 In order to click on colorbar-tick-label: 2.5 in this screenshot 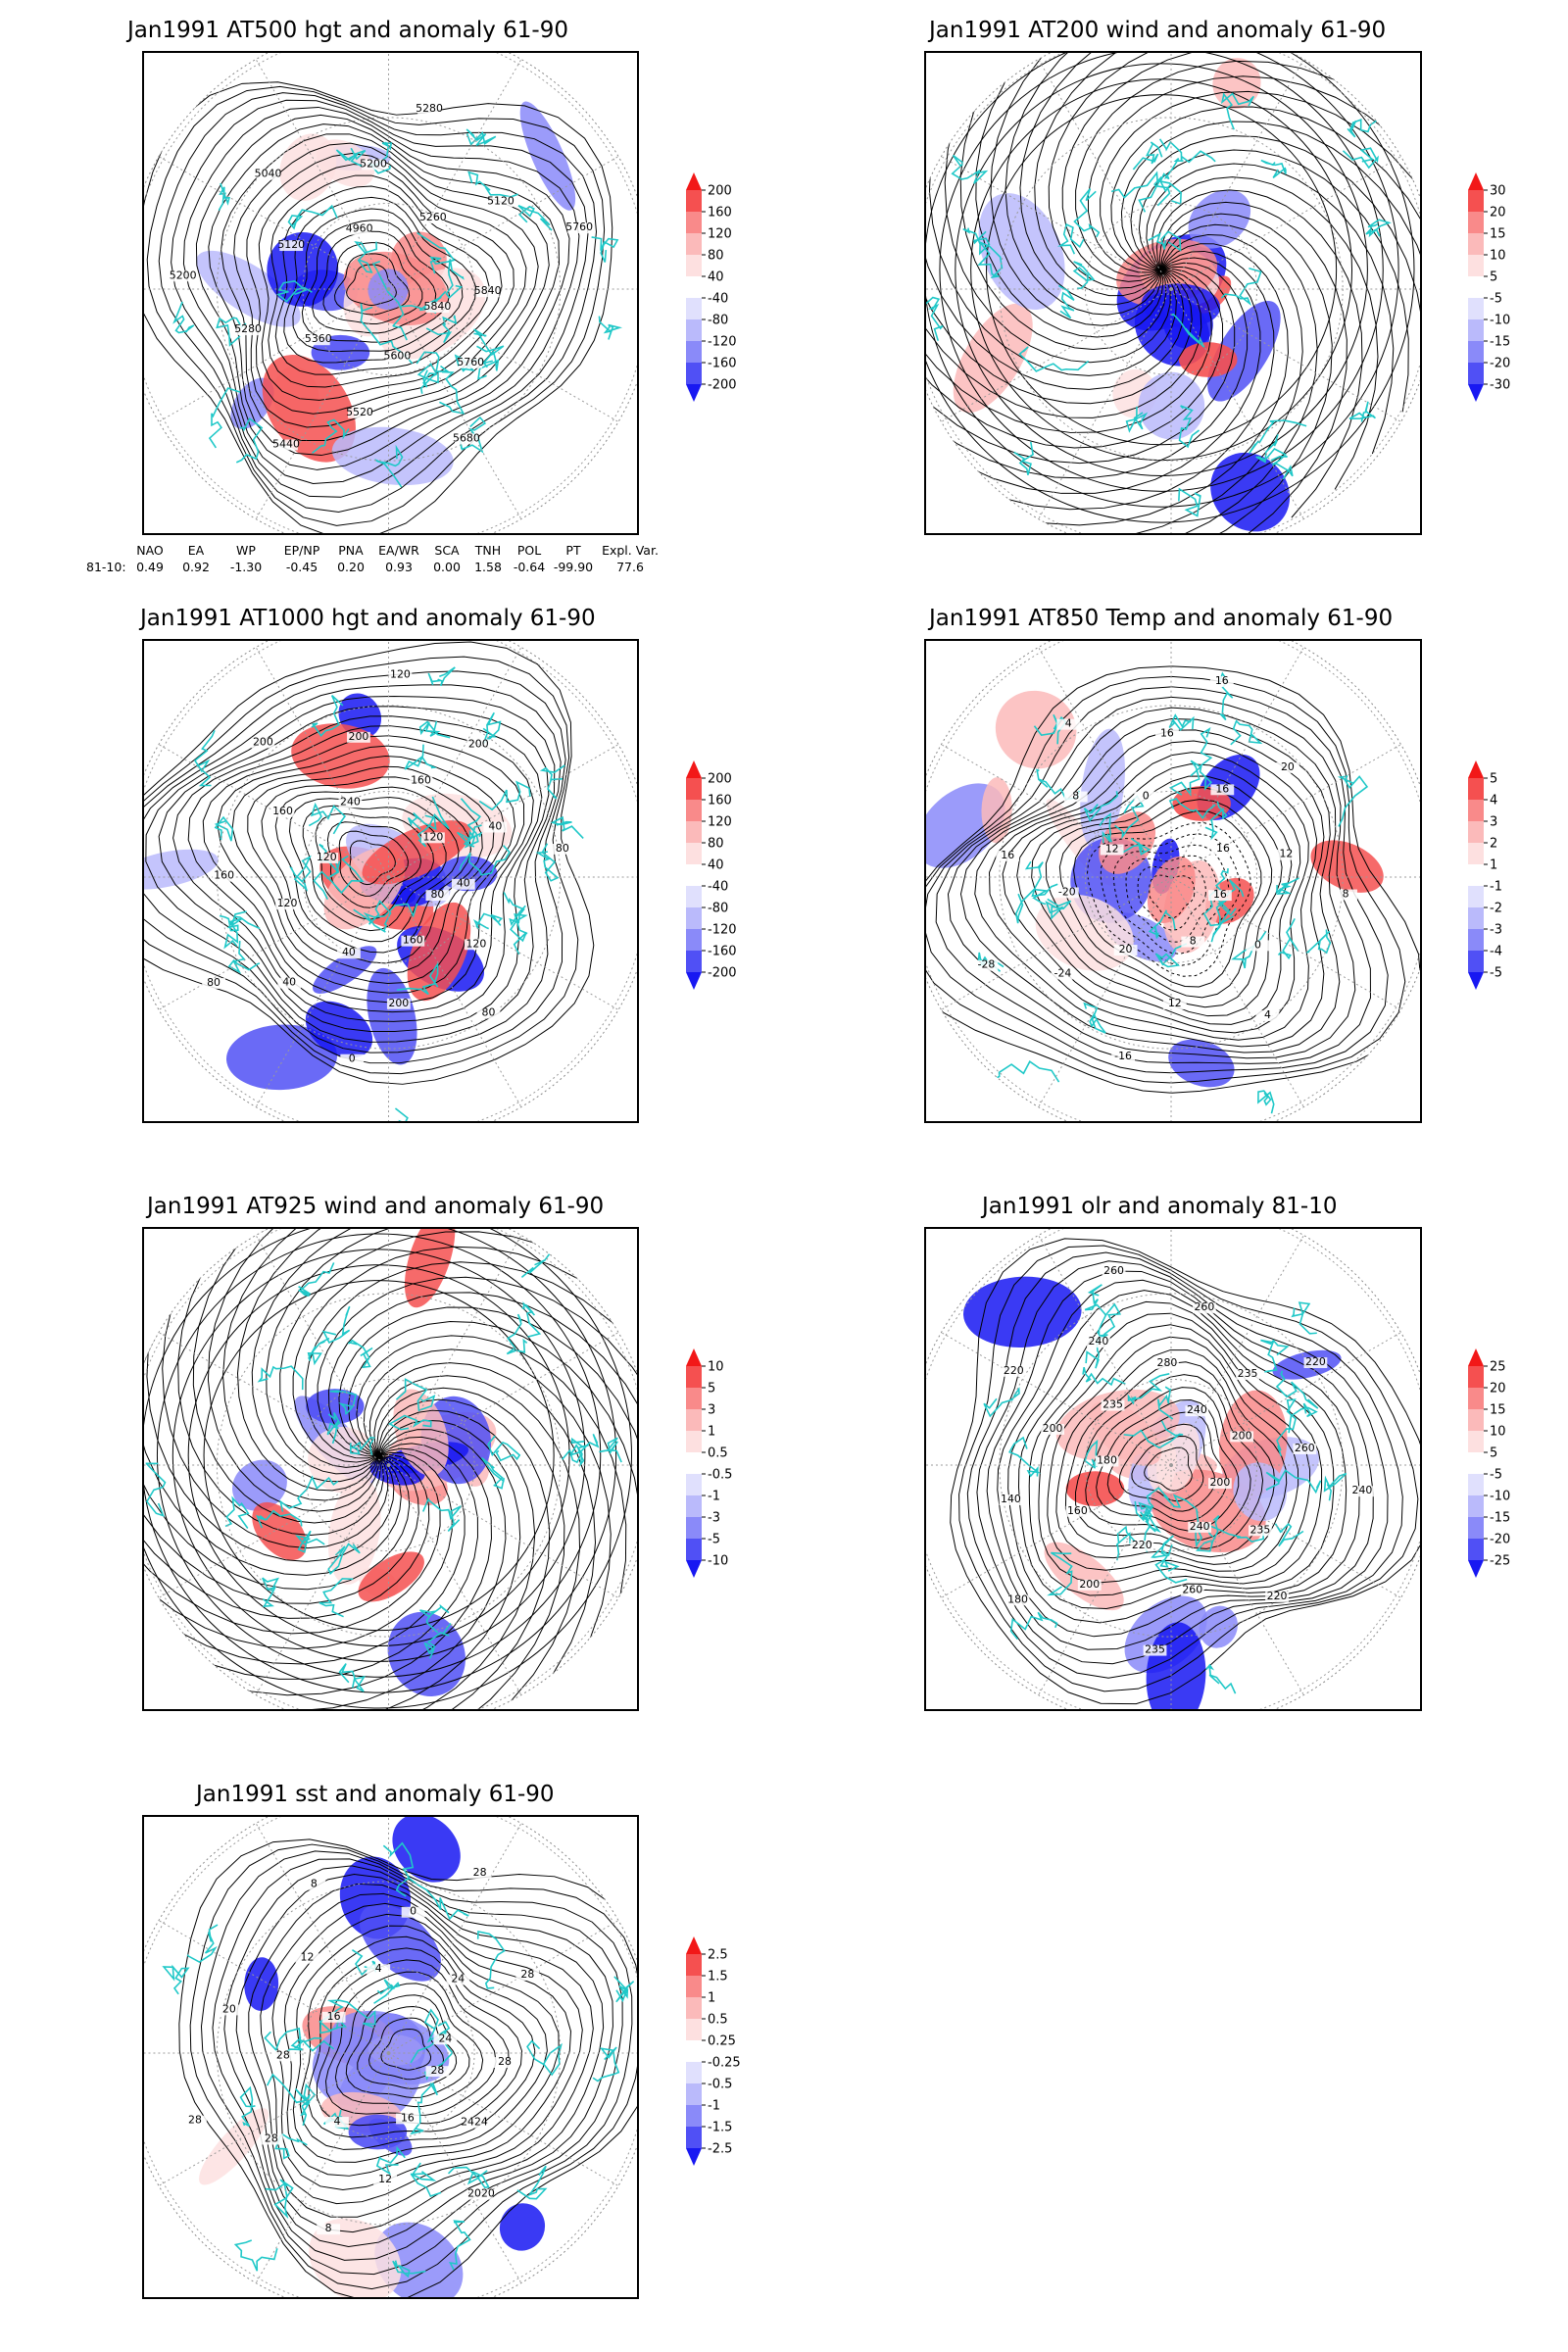, I will do `click(718, 1955)`.